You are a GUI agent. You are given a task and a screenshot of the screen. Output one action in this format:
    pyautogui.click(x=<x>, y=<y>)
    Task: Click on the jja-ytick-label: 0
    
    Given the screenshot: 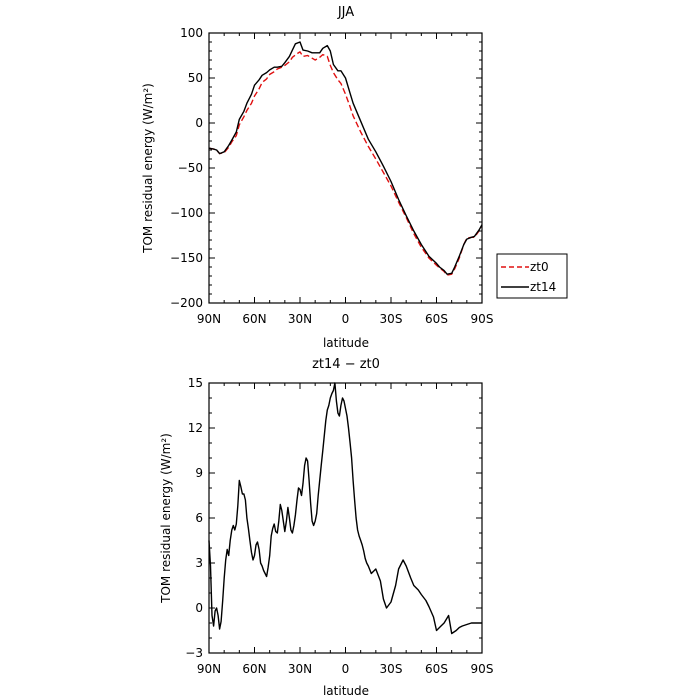 What is the action you would take?
    pyautogui.click(x=199, y=123)
    